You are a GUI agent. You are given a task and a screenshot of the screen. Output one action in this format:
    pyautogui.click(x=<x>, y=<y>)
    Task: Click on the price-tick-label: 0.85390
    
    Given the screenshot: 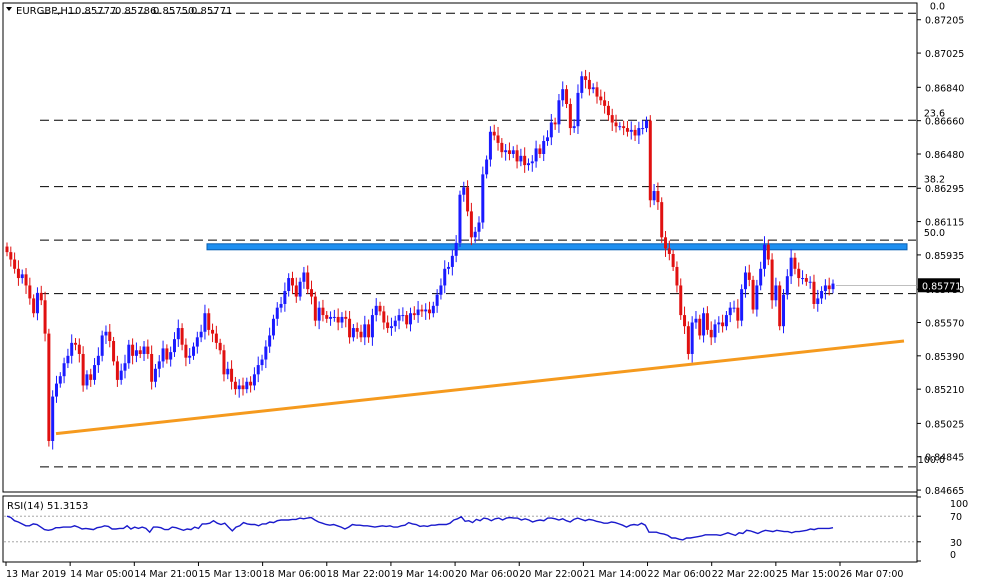 What is the action you would take?
    pyautogui.click(x=944, y=357)
    